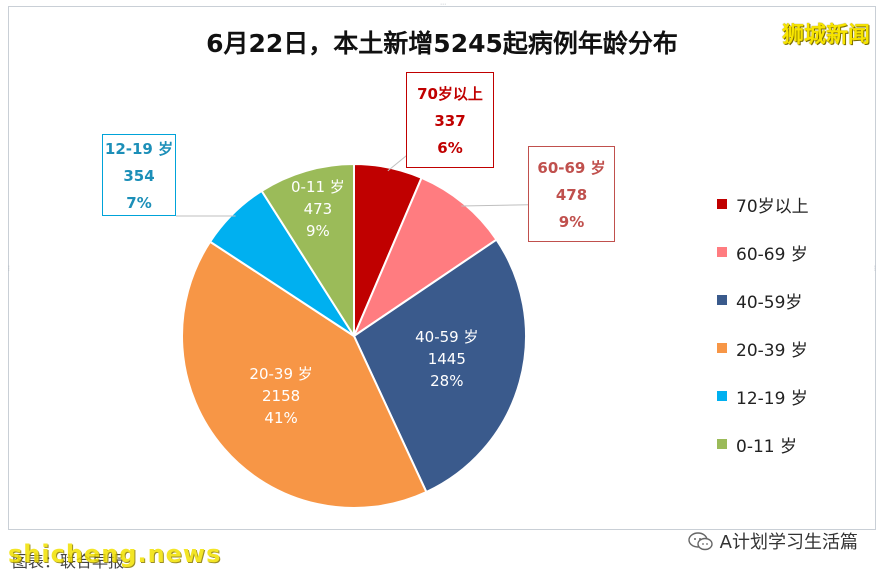  I want to click on callout-70: 70岁以上 337 6%, so click(450, 120).